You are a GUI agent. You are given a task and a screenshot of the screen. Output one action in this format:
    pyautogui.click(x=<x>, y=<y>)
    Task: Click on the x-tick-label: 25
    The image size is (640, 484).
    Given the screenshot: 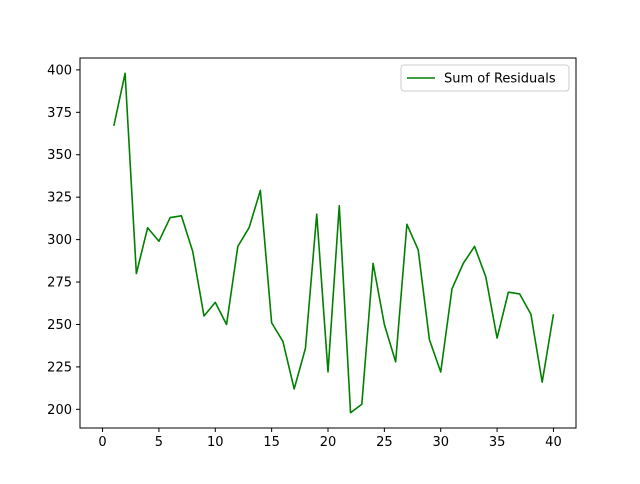 What is the action you would take?
    pyautogui.click(x=384, y=442)
    